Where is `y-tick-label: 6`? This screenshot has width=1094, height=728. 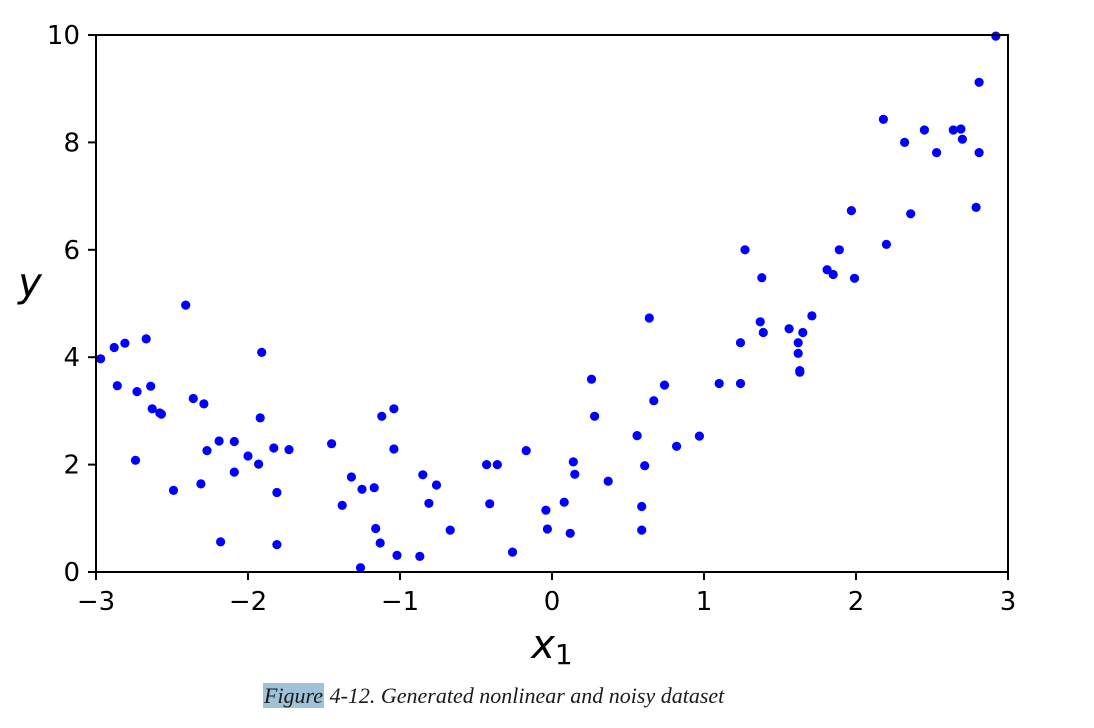
y-tick-label: 6 is located at coordinates (71, 251).